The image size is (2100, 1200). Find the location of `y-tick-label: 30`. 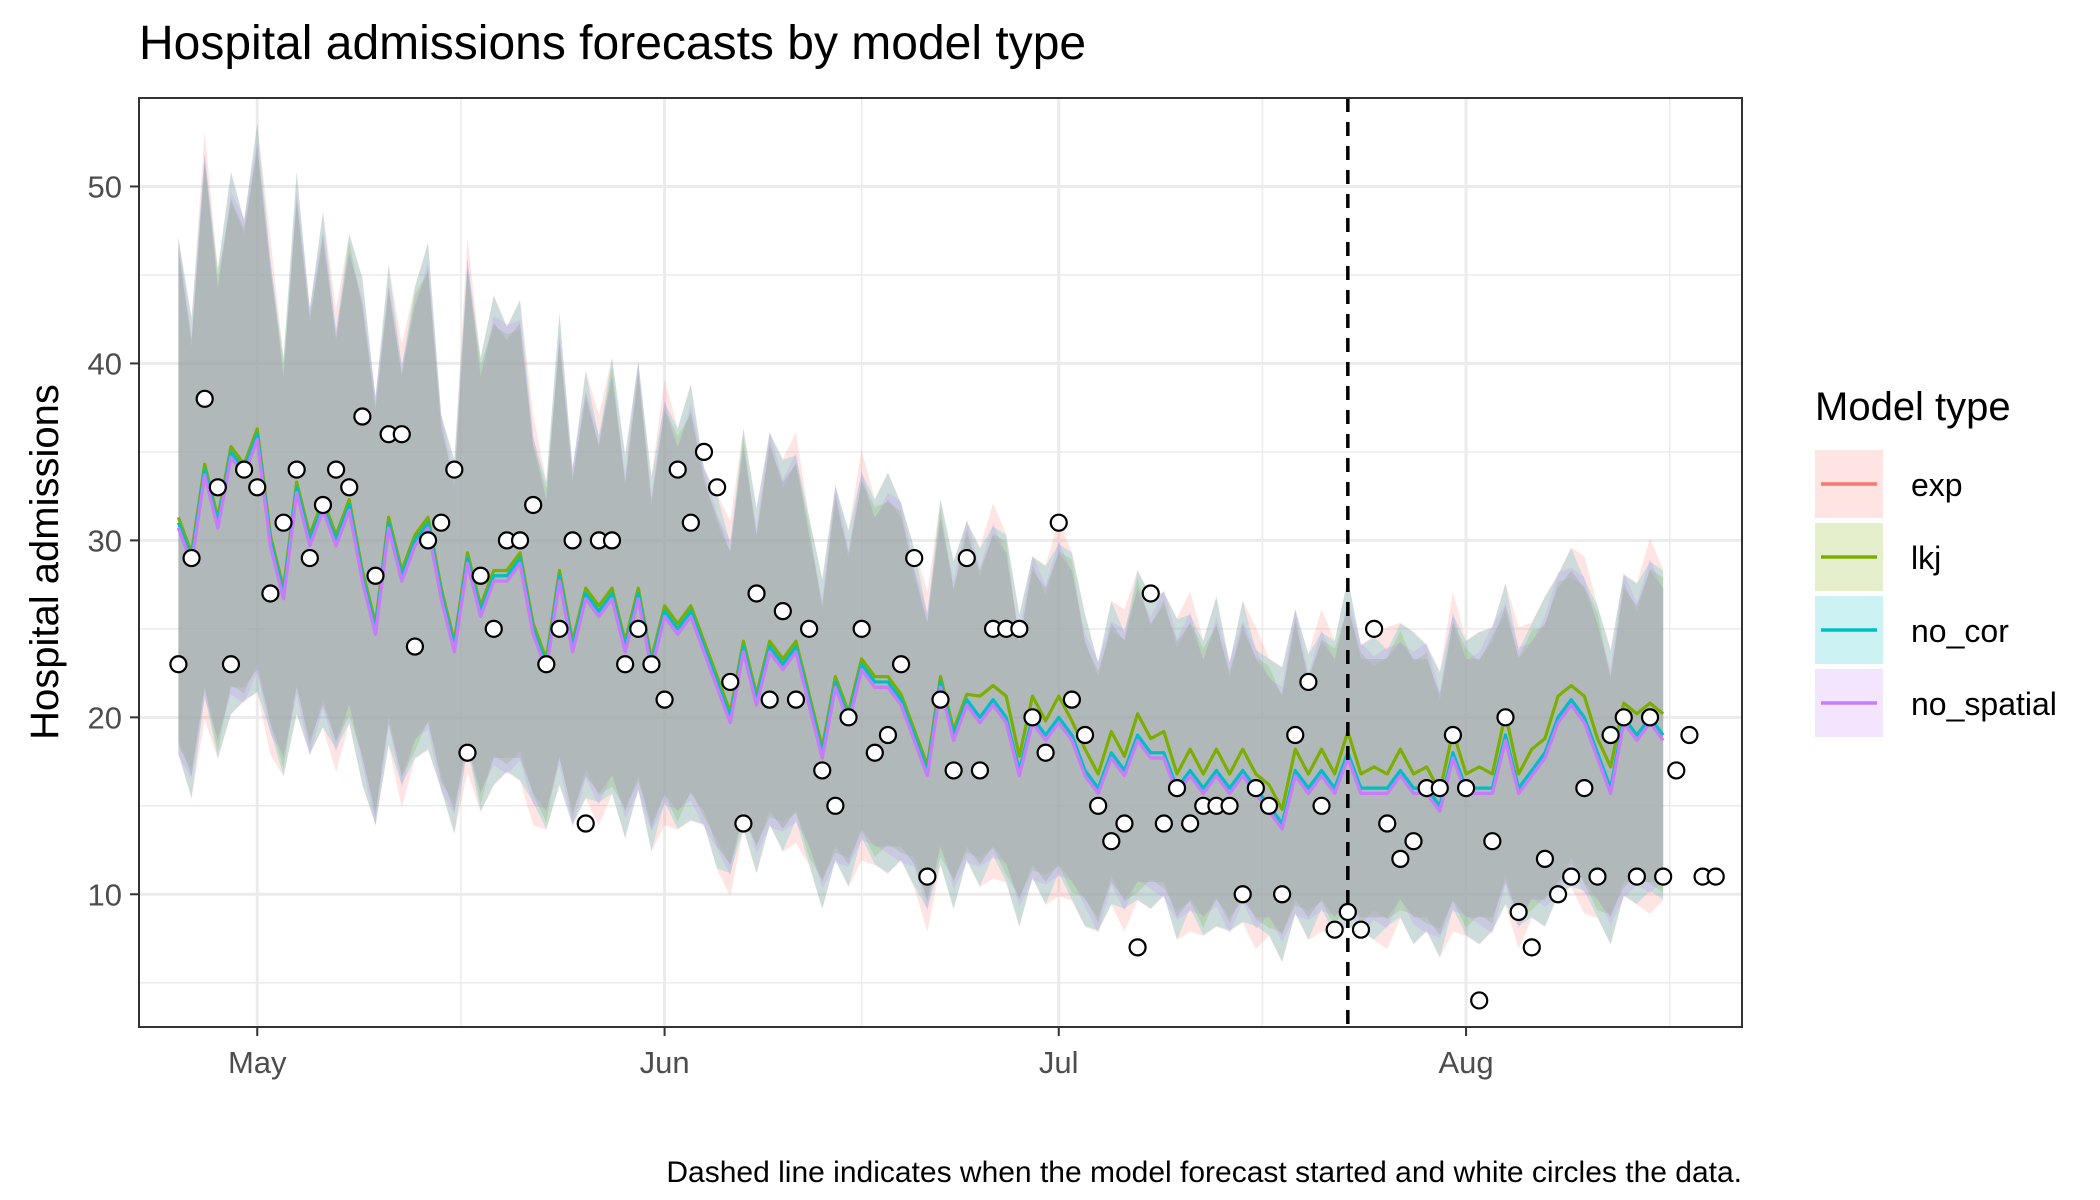

y-tick-label: 30 is located at coordinates (105, 540).